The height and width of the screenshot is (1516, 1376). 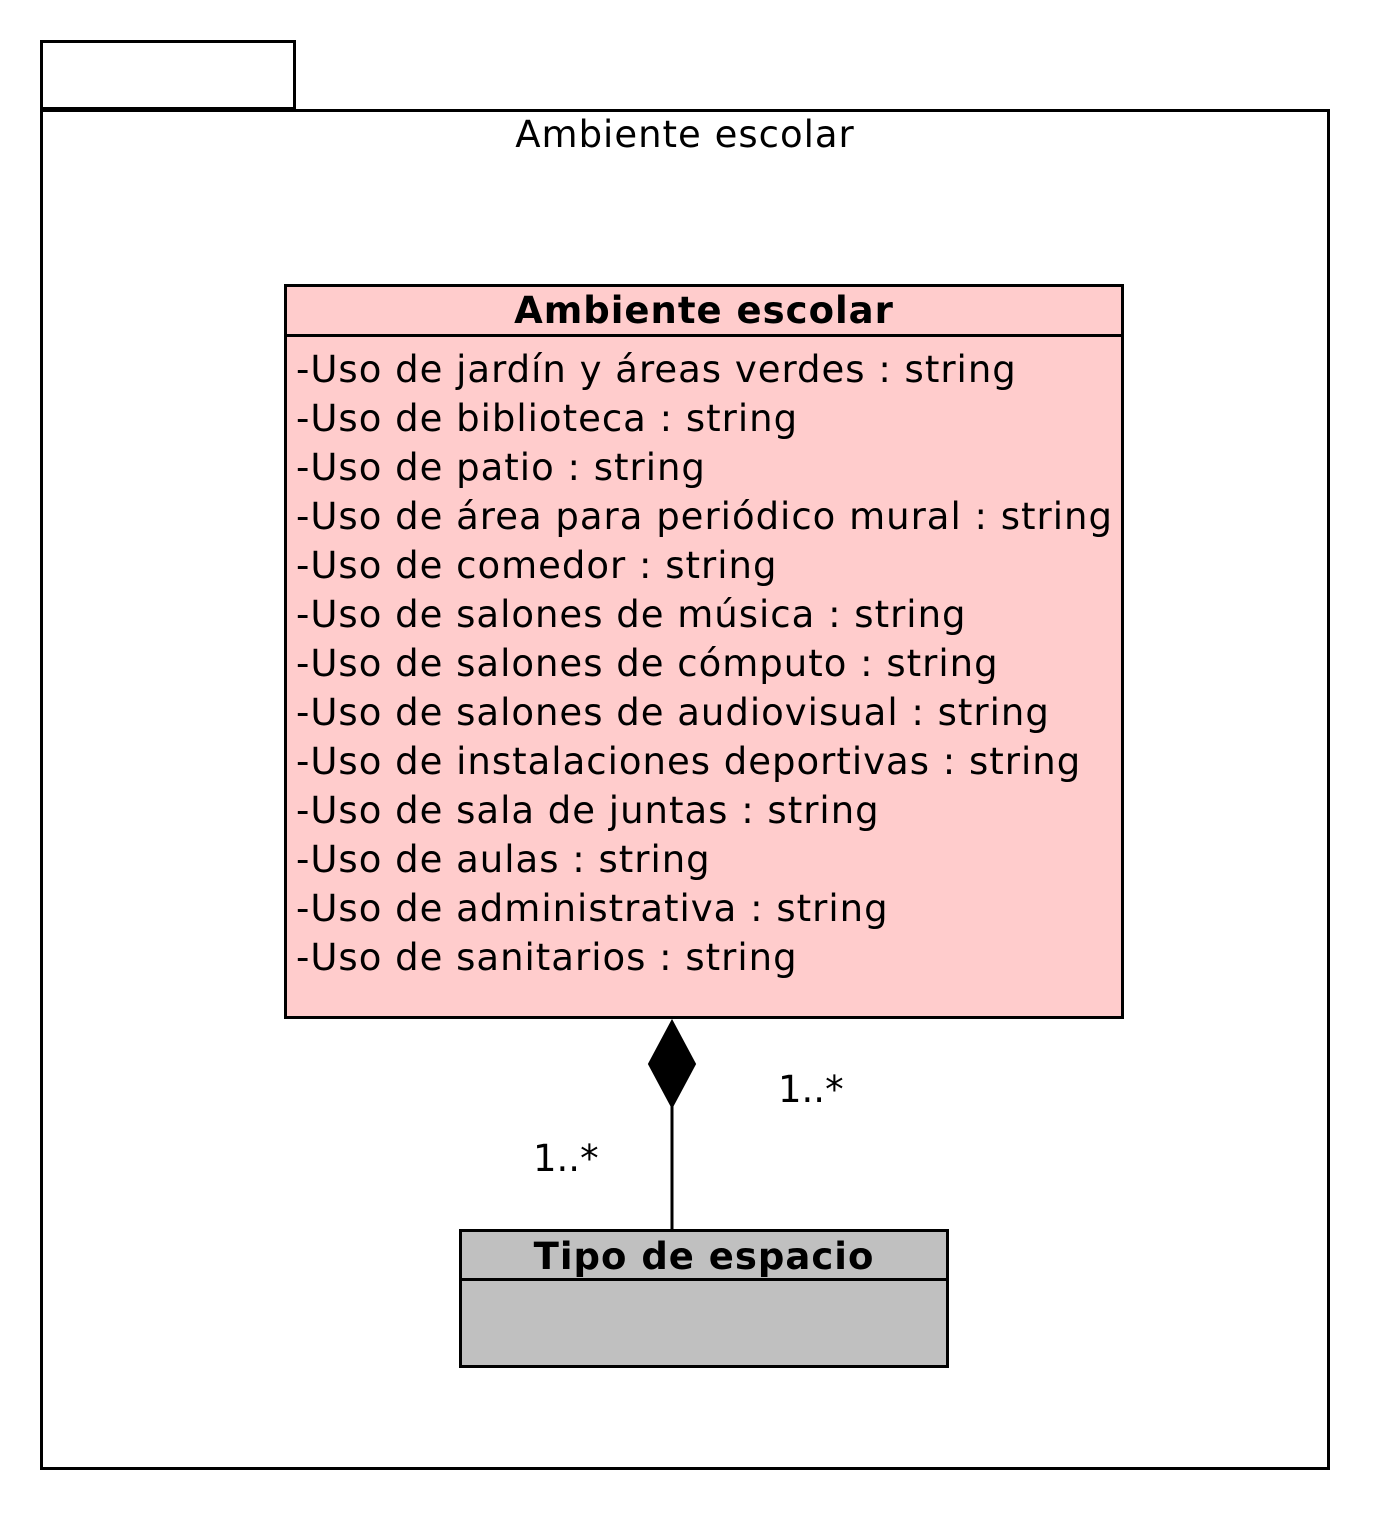 What do you see at coordinates (656, 369) in the screenshot?
I see `attribute: -Uso de jardín y áreas verdes : string` at bounding box center [656, 369].